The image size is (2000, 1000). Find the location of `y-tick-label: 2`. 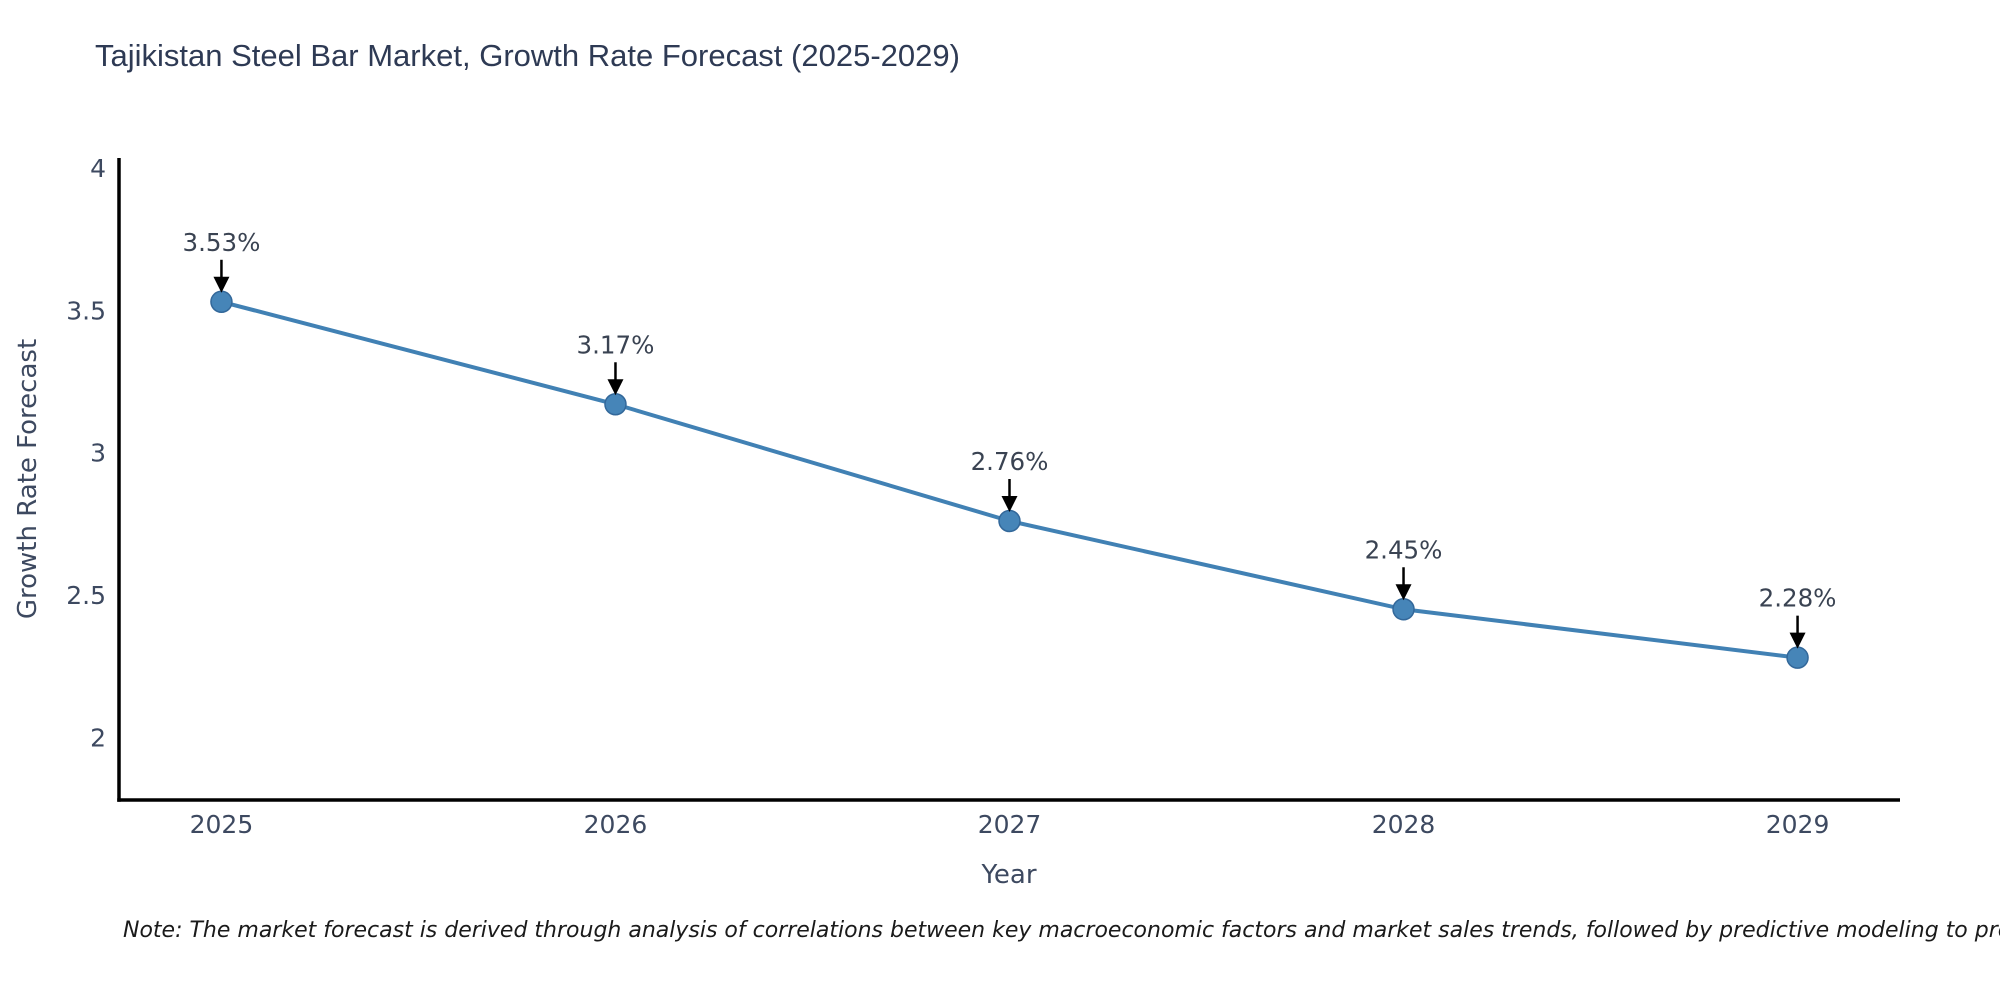

y-tick-label: 2 is located at coordinates (98, 737).